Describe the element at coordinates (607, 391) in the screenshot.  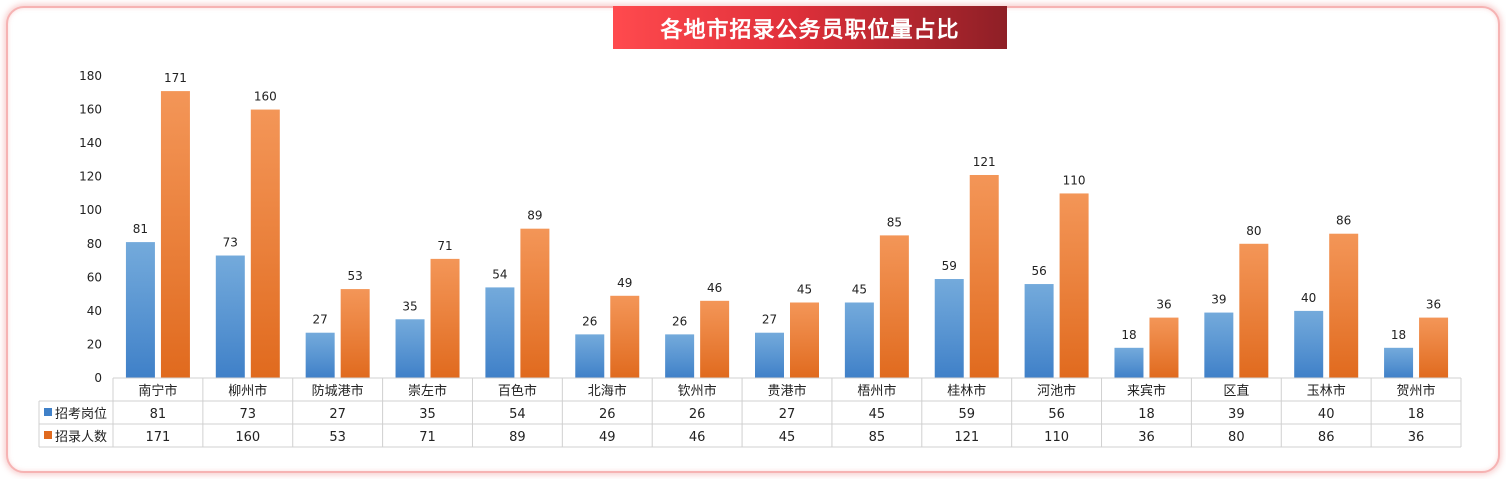
I see `category-label: 北海市` at that location.